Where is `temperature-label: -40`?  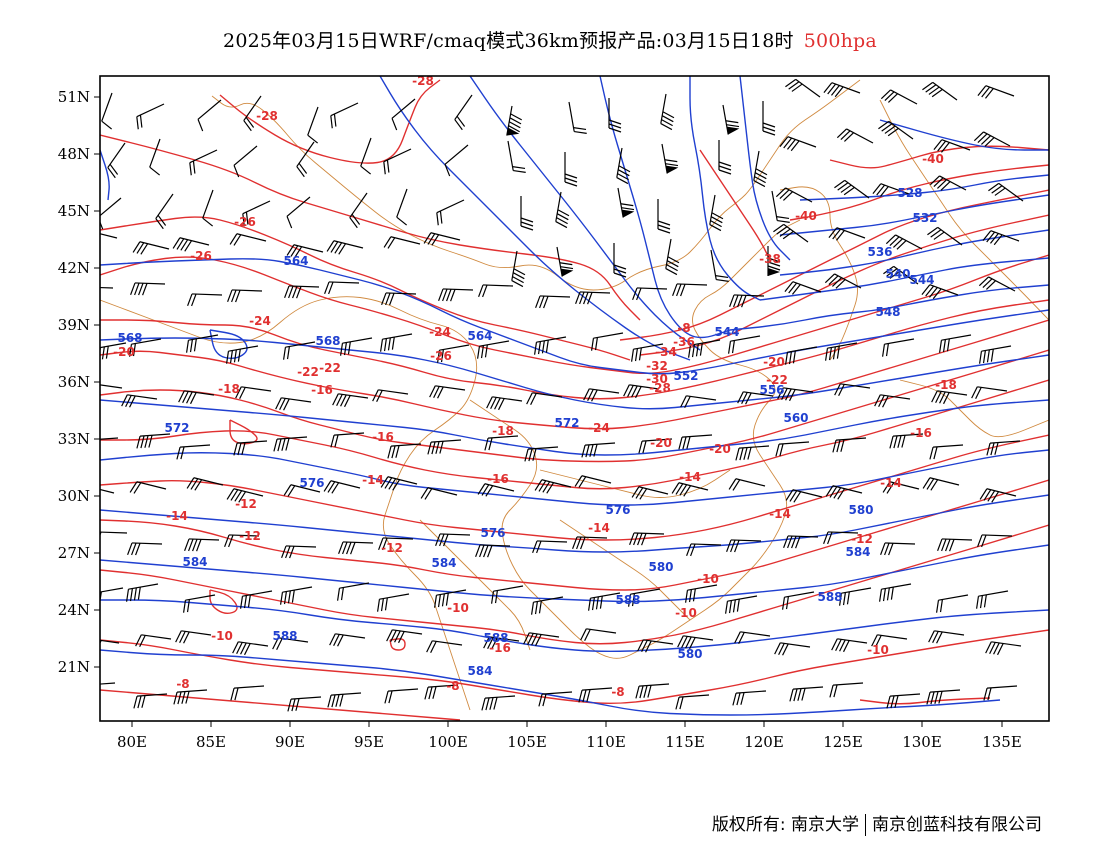
temperature-label: -40 is located at coordinates (806, 216).